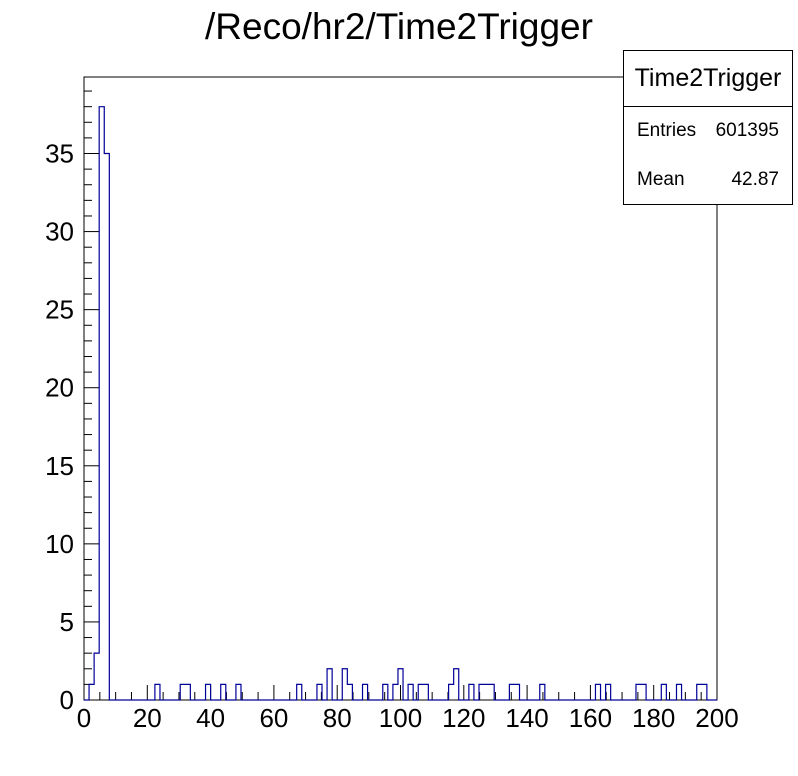  What do you see at coordinates (67, 700) in the screenshot?
I see `y-tick-label: 0` at bounding box center [67, 700].